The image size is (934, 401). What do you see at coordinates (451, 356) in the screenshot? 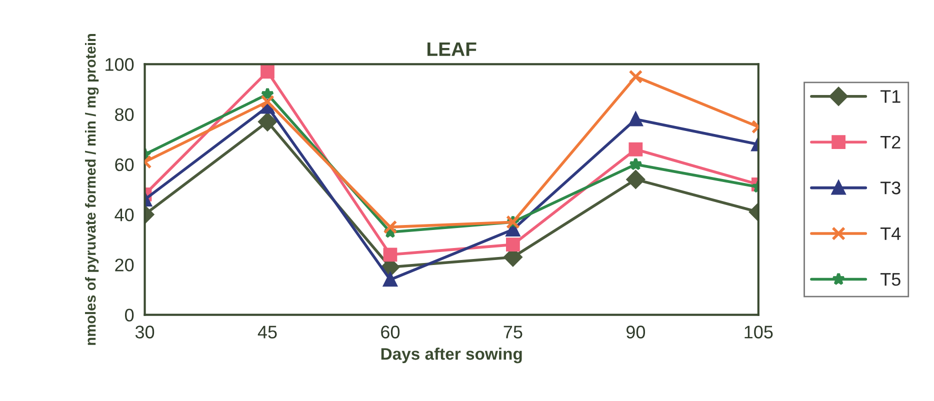
I see `x-axis-title: Days after sowing` at bounding box center [451, 356].